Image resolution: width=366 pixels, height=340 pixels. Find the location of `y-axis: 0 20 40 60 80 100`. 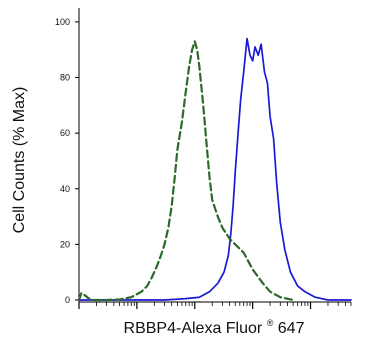

y-axis: 0 20 40 60 80 100 is located at coordinates (67, 161).